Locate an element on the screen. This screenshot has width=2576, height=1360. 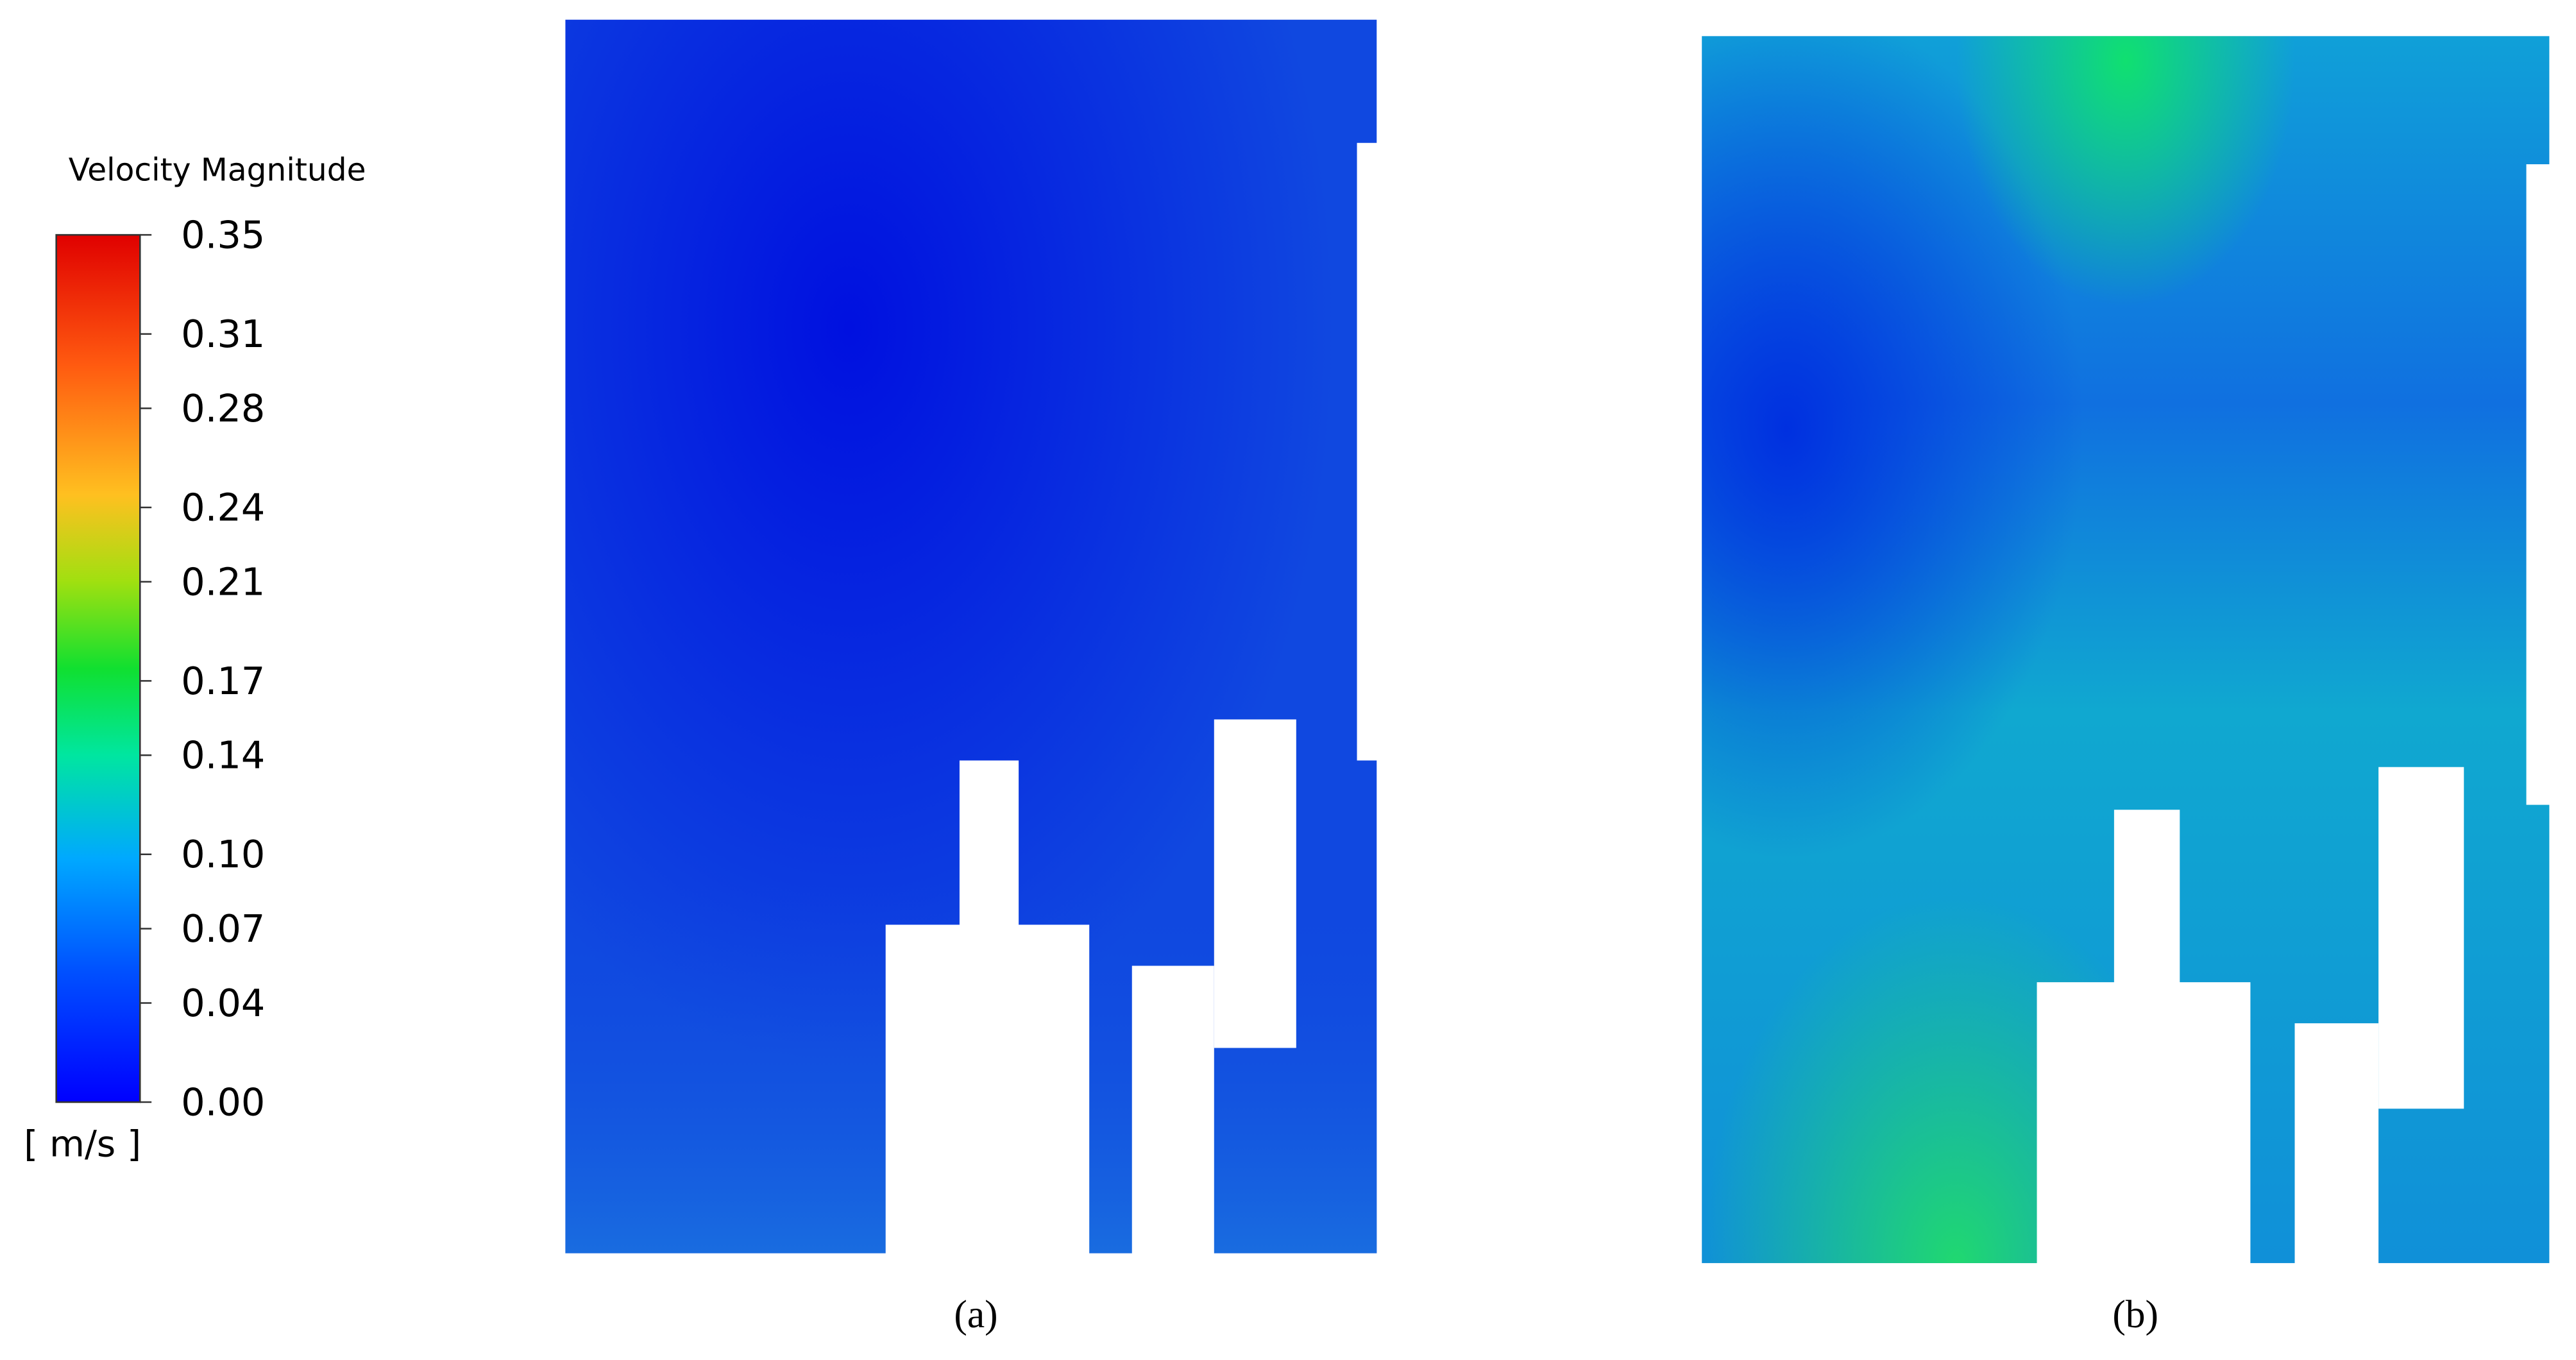
colorbar-scale is located at coordinates (98, 668).